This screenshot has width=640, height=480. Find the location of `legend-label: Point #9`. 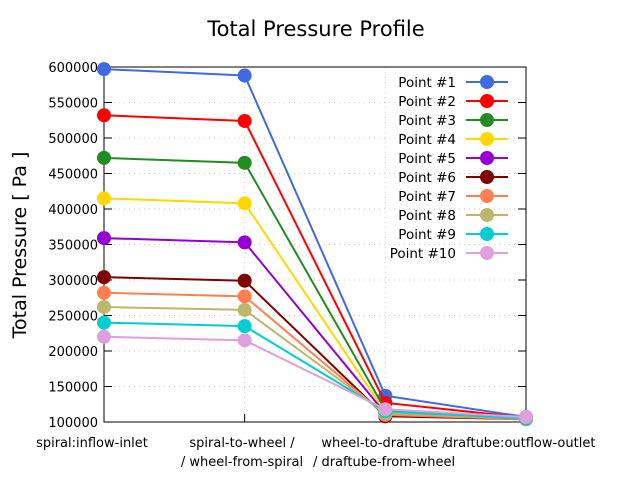

legend-label: Point #9 is located at coordinates (427, 235).